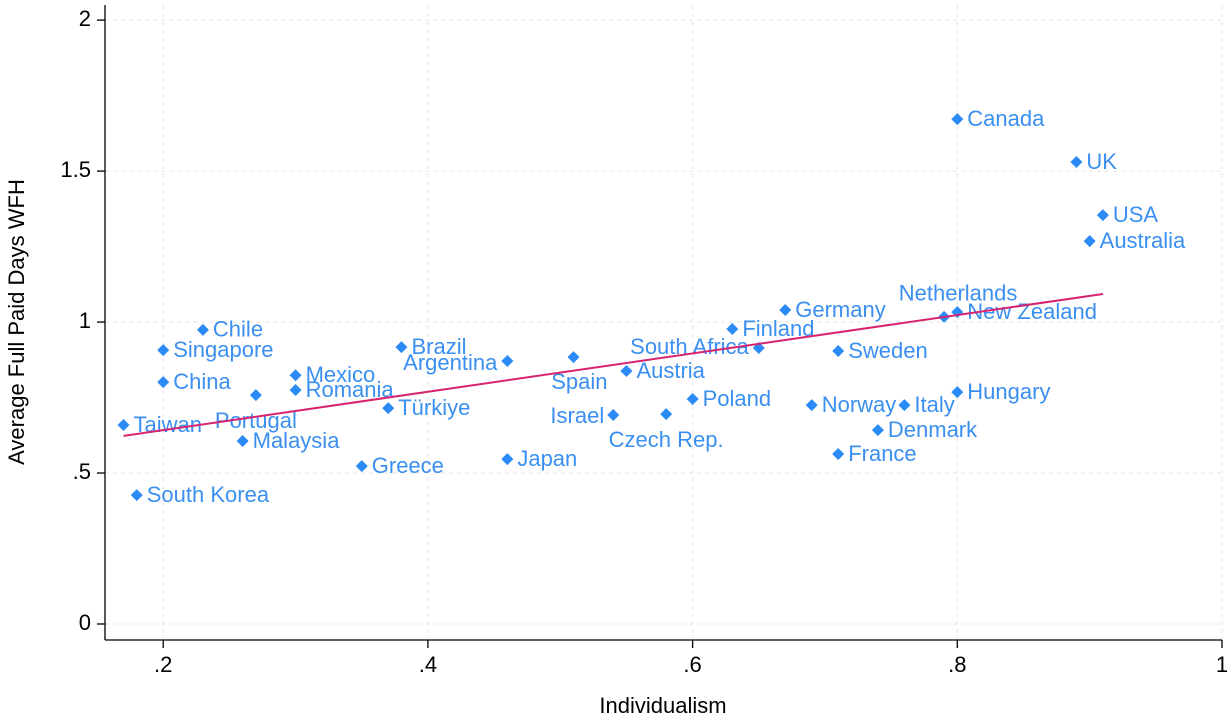 This screenshot has width=1229, height=721. What do you see at coordinates (1143, 240) in the screenshot?
I see `point-label: Australia` at bounding box center [1143, 240].